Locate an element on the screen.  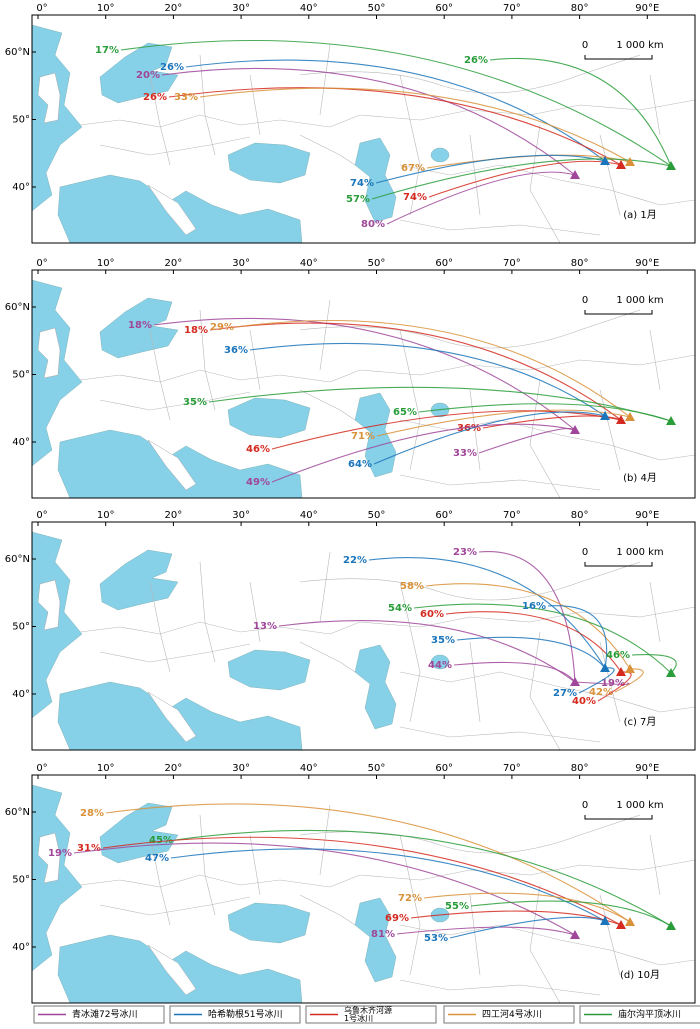
source-percent: 45% is located at coordinates (161, 840).